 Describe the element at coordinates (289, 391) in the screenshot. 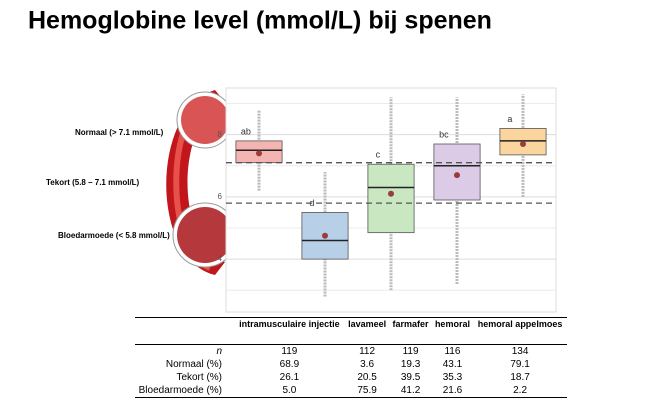

I see `table-cell: 5.0` at that location.